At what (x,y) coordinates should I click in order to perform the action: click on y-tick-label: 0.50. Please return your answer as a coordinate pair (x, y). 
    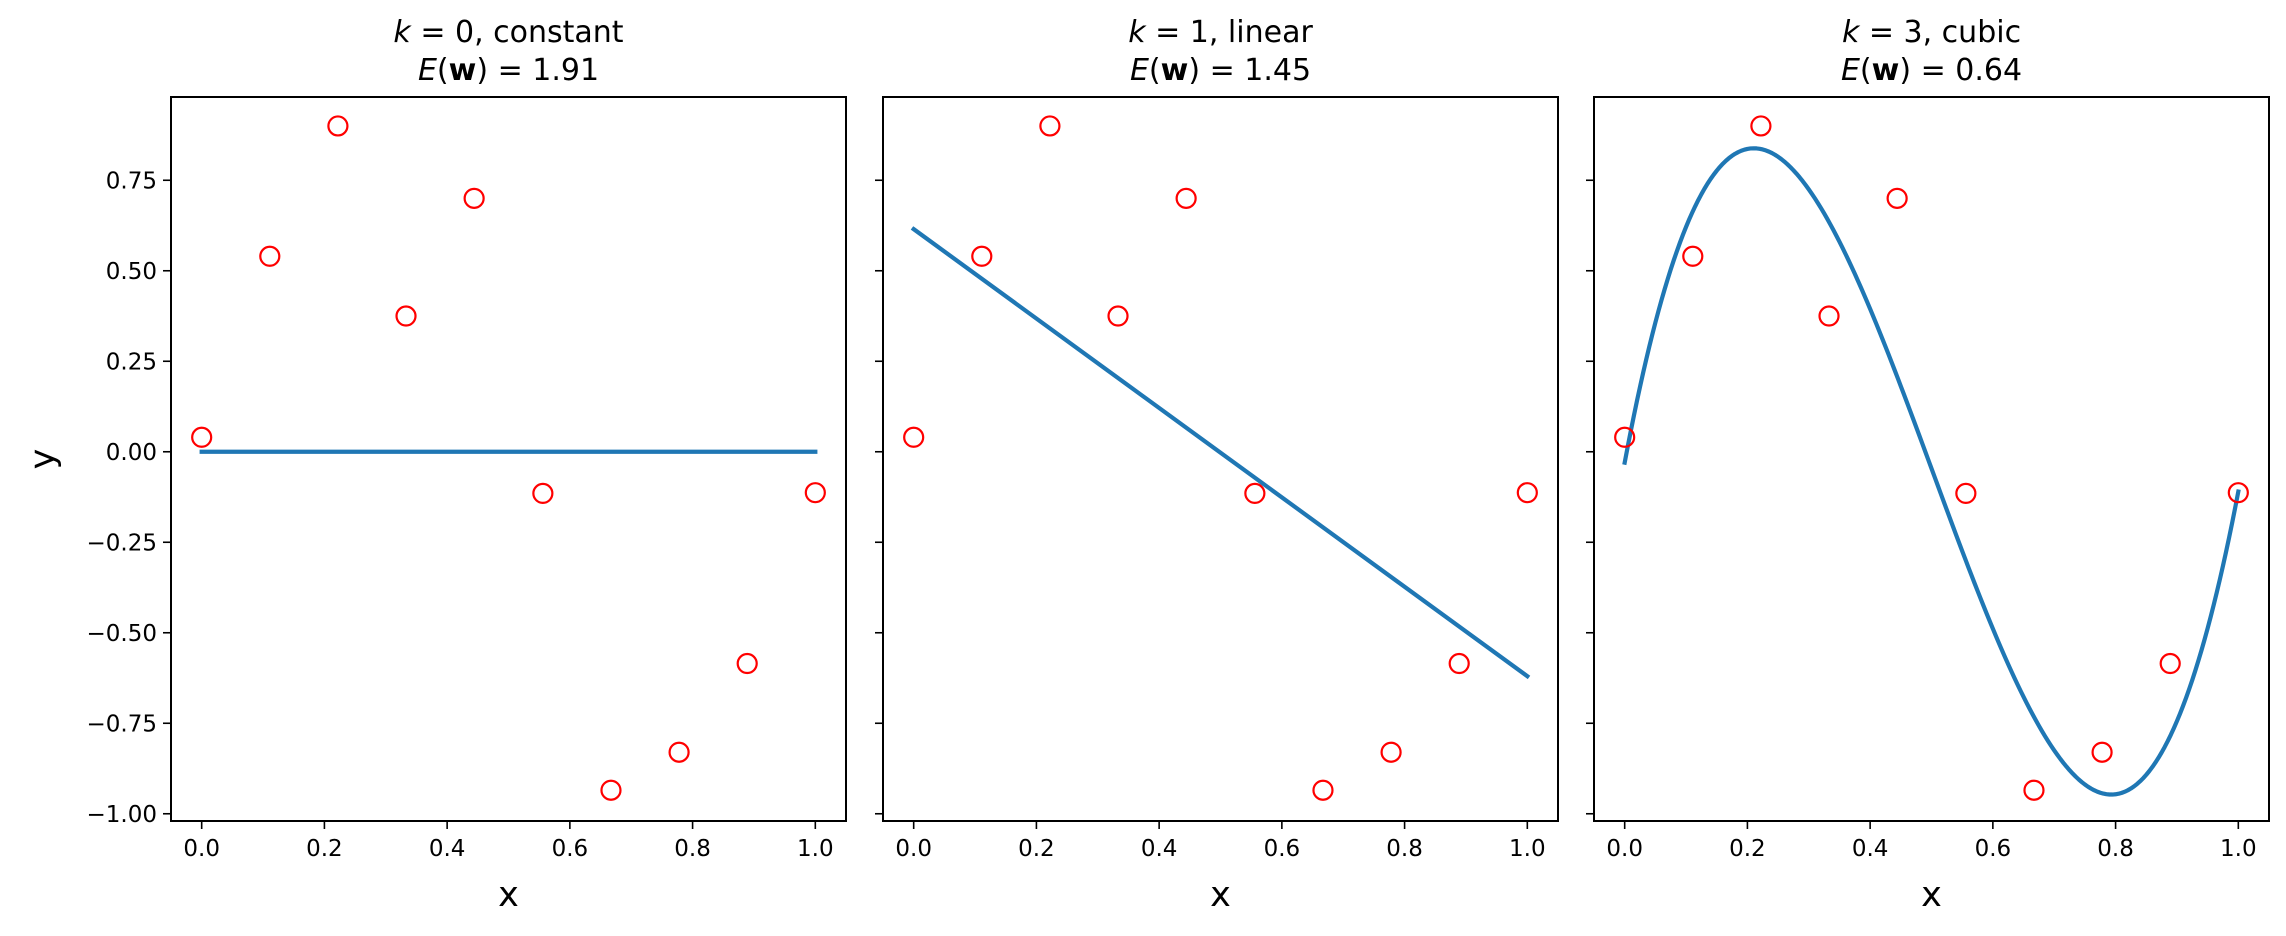
    Looking at the image, I should click on (131, 272).